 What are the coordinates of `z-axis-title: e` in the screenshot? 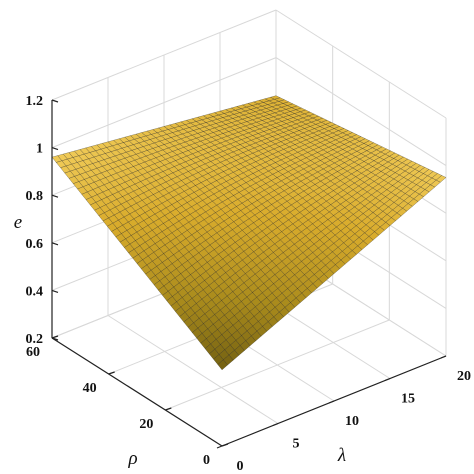 It's located at (18, 222).